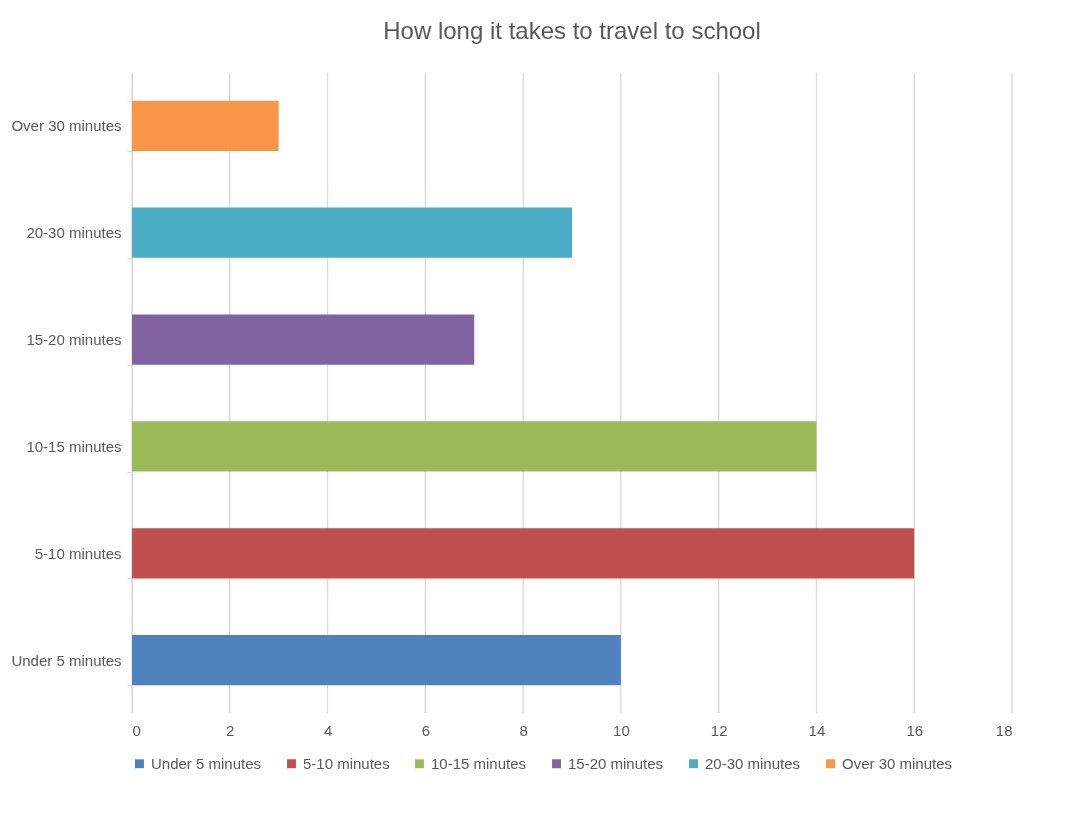 Image resolution: width=1078 pixels, height=827 pixels. What do you see at coordinates (136, 730) in the screenshot?
I see `x-tick-label: 0` at bounding box center [136, 730].